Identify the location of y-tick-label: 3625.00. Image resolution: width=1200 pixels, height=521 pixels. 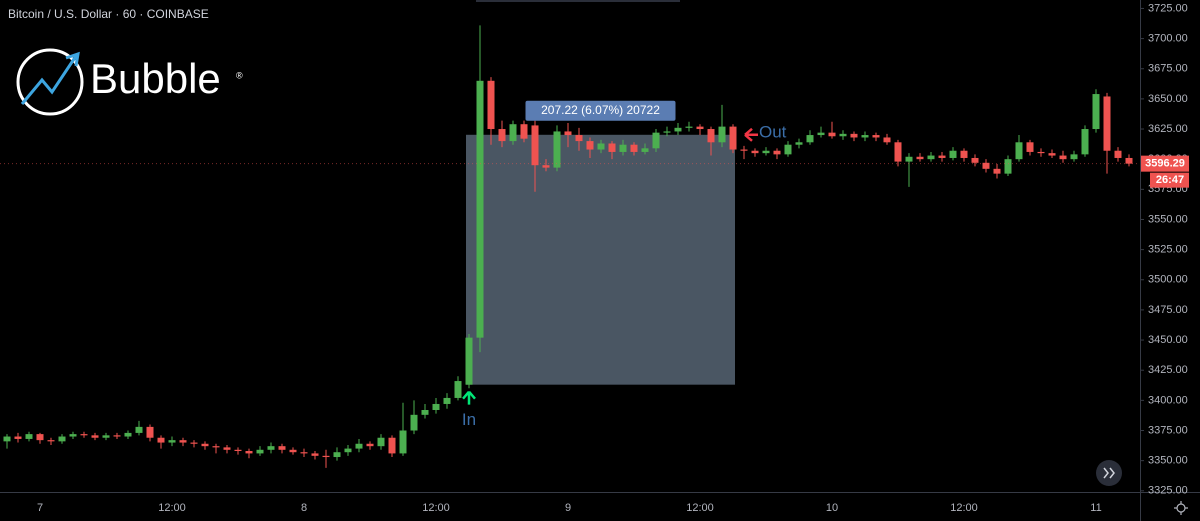
(1168, 129).